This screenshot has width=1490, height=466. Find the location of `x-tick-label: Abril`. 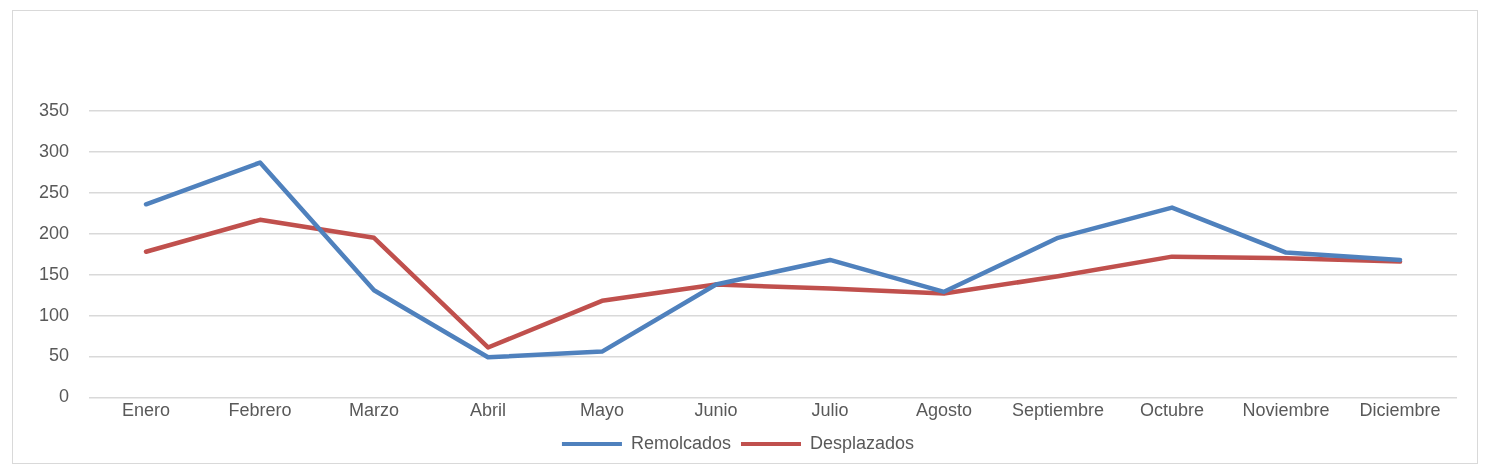

x-tick-label: Abril is located at coordinates (488, 410).